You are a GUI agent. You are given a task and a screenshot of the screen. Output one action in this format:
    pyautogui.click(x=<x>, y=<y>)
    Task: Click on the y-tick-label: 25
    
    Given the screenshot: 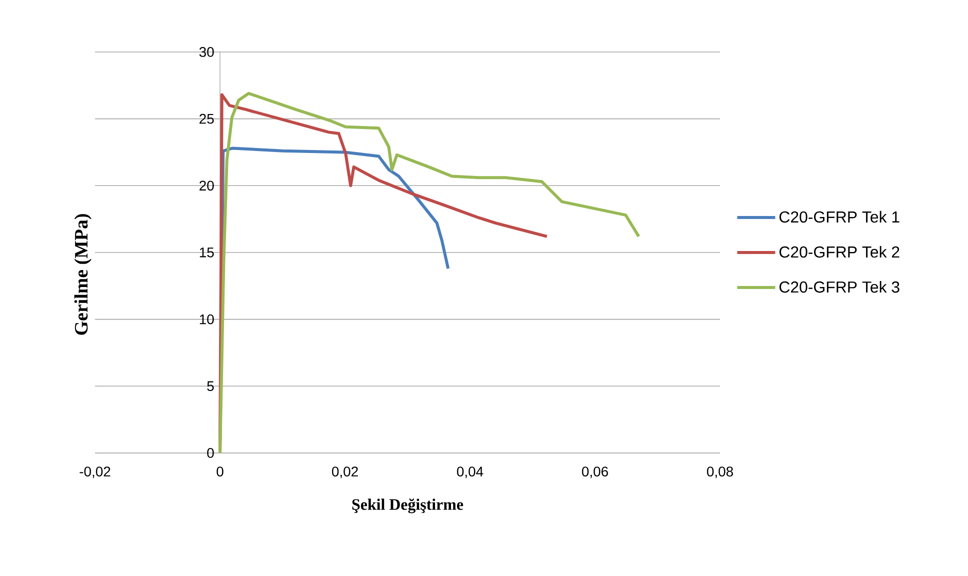 What is the action you would take?
    pyautogui.click(x=207, y=119)
    